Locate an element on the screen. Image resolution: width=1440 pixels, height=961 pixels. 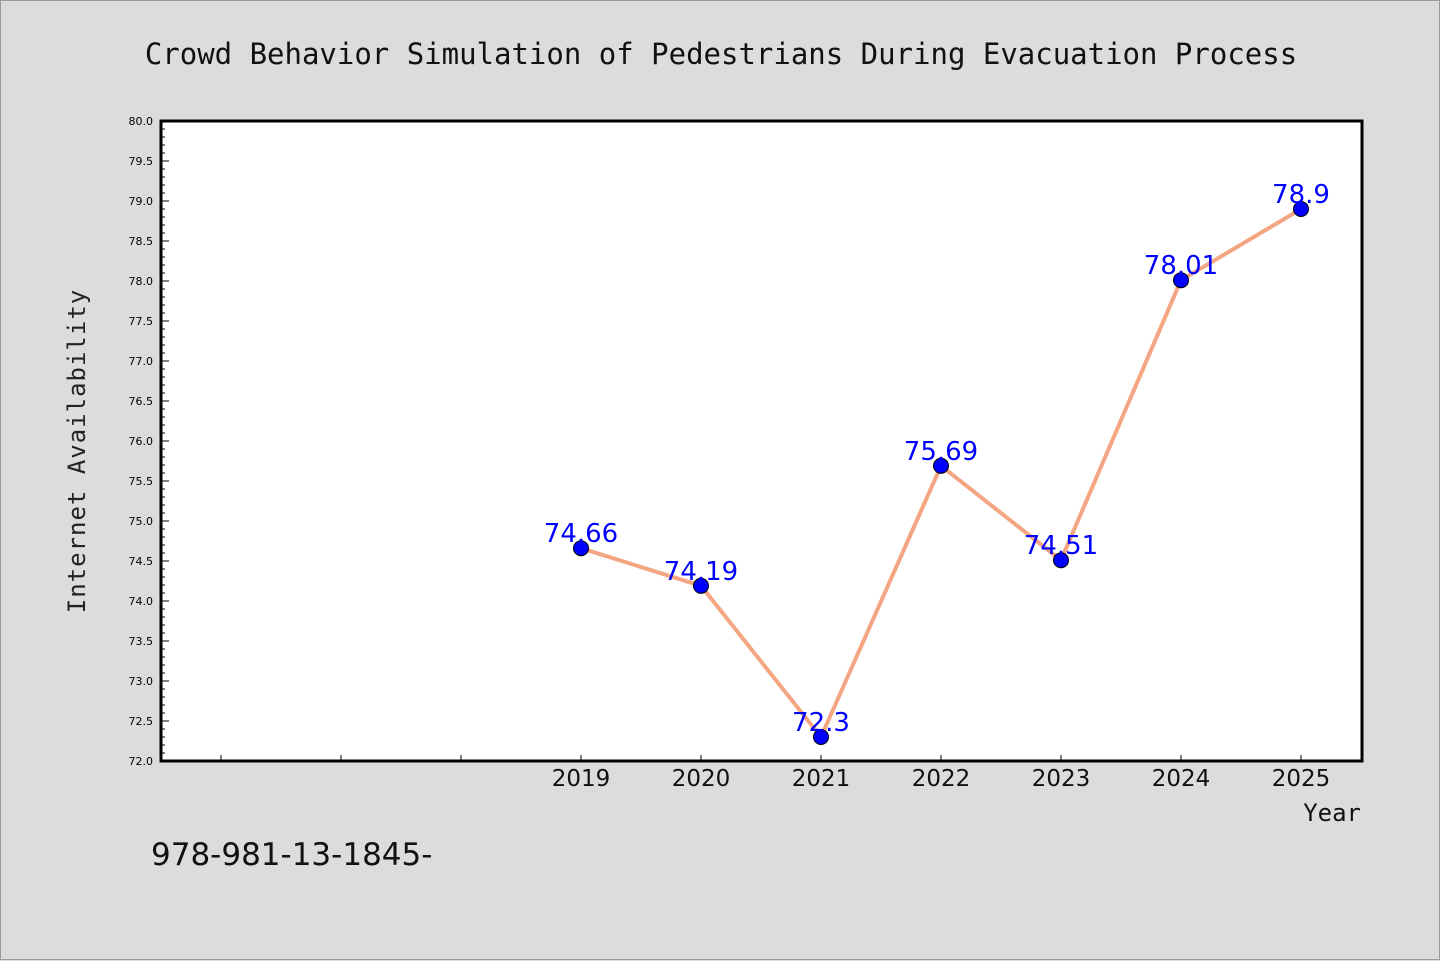
x-tick-label: 2021 is located at coordinates (821, 779).